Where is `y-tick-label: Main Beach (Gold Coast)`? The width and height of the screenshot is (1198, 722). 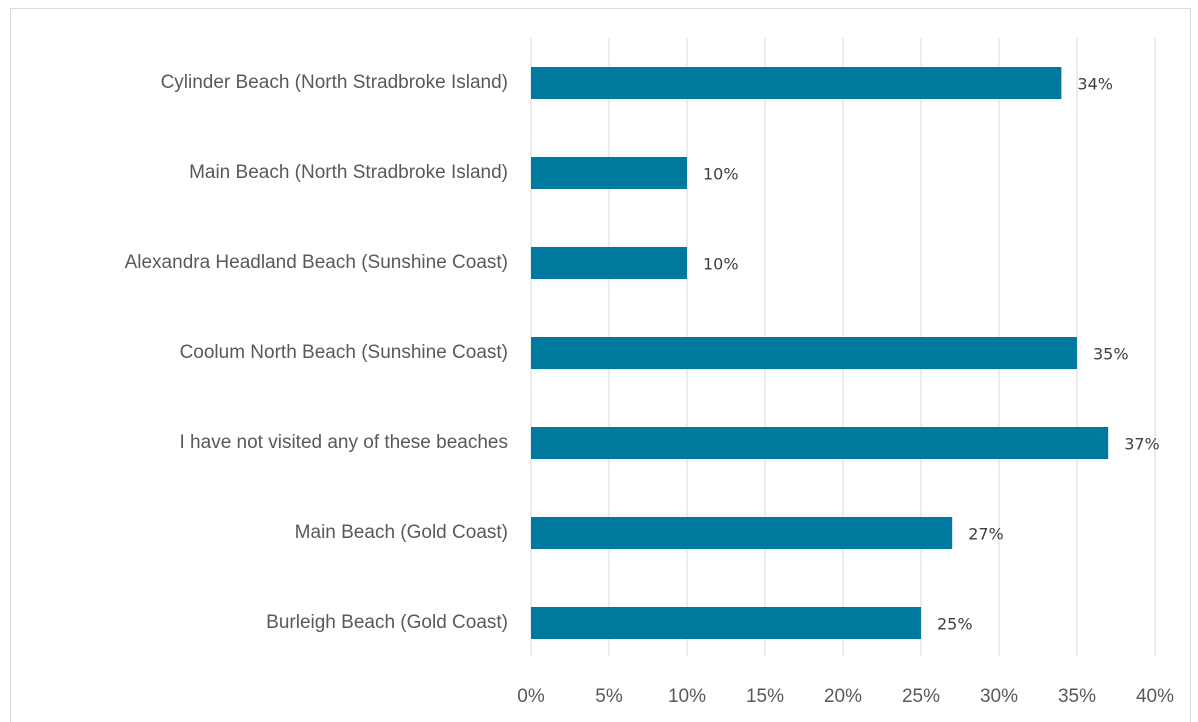 y-tick-label: Main Beach (Gold Coast) is located at coordinates (401, 532).